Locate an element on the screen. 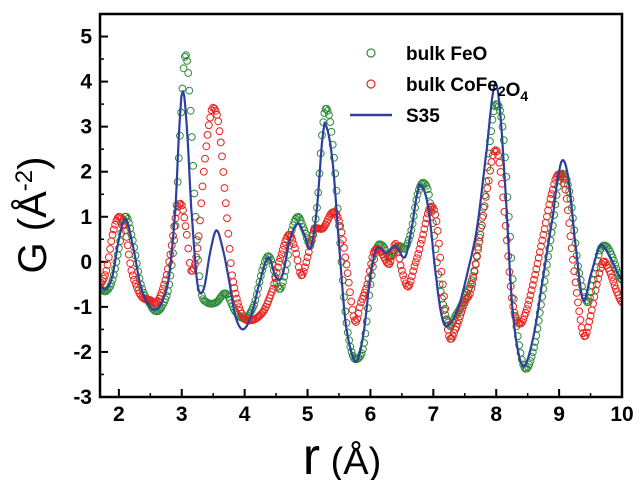  legend-label: S35 is located at coordinates (423, 116).